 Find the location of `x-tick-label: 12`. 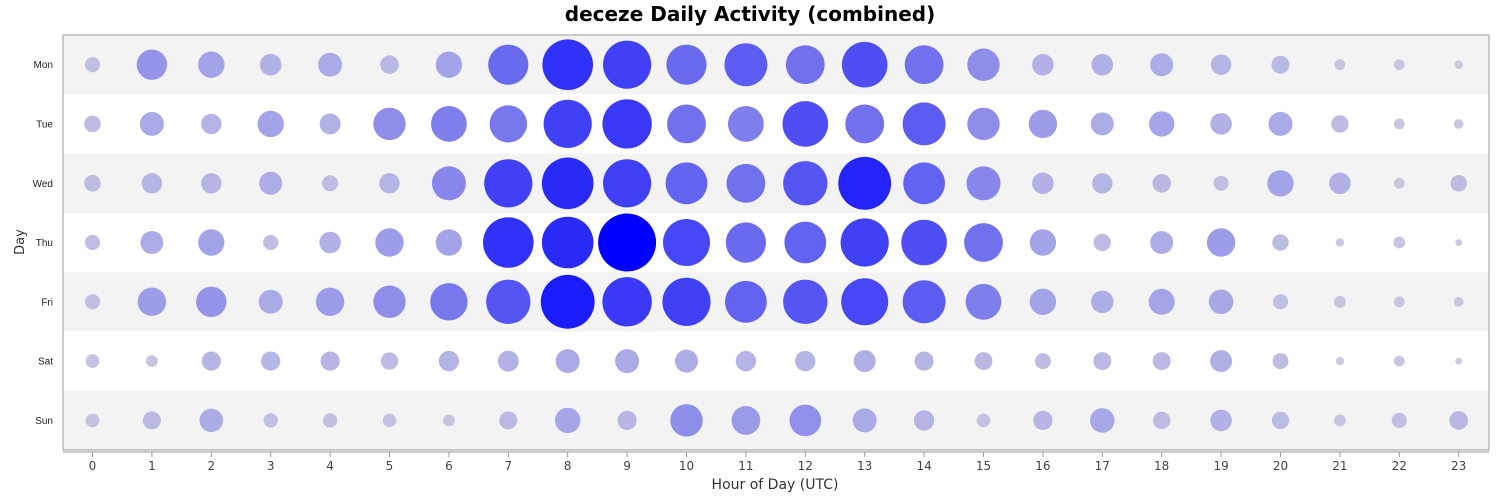

x-tick-label: 12 is located at coordinates (805, 466).